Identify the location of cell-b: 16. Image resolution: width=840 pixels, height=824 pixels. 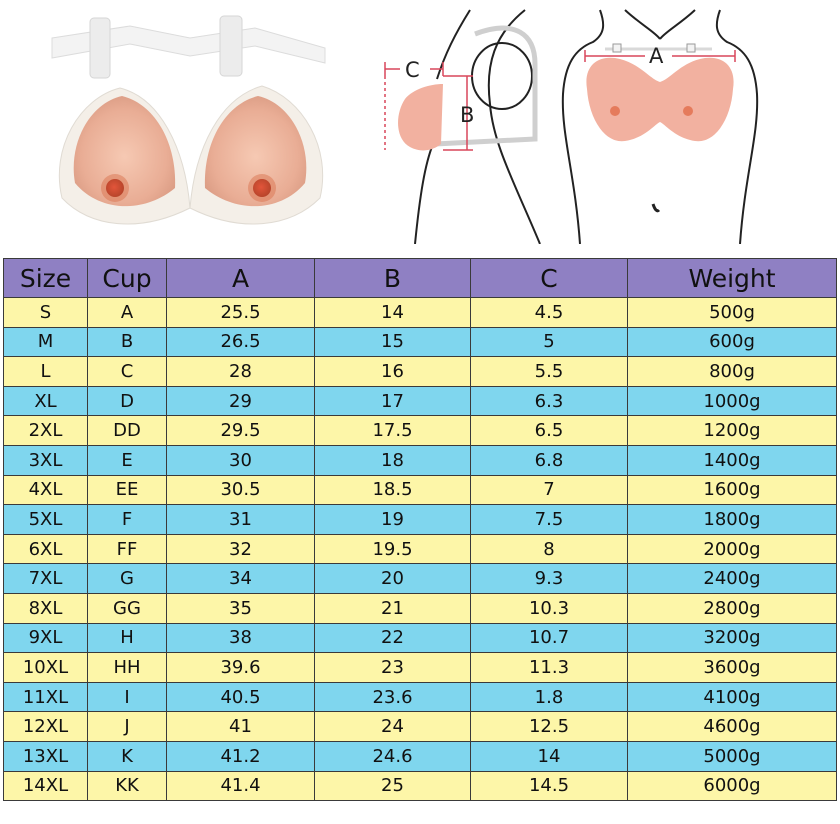
(392, 371).